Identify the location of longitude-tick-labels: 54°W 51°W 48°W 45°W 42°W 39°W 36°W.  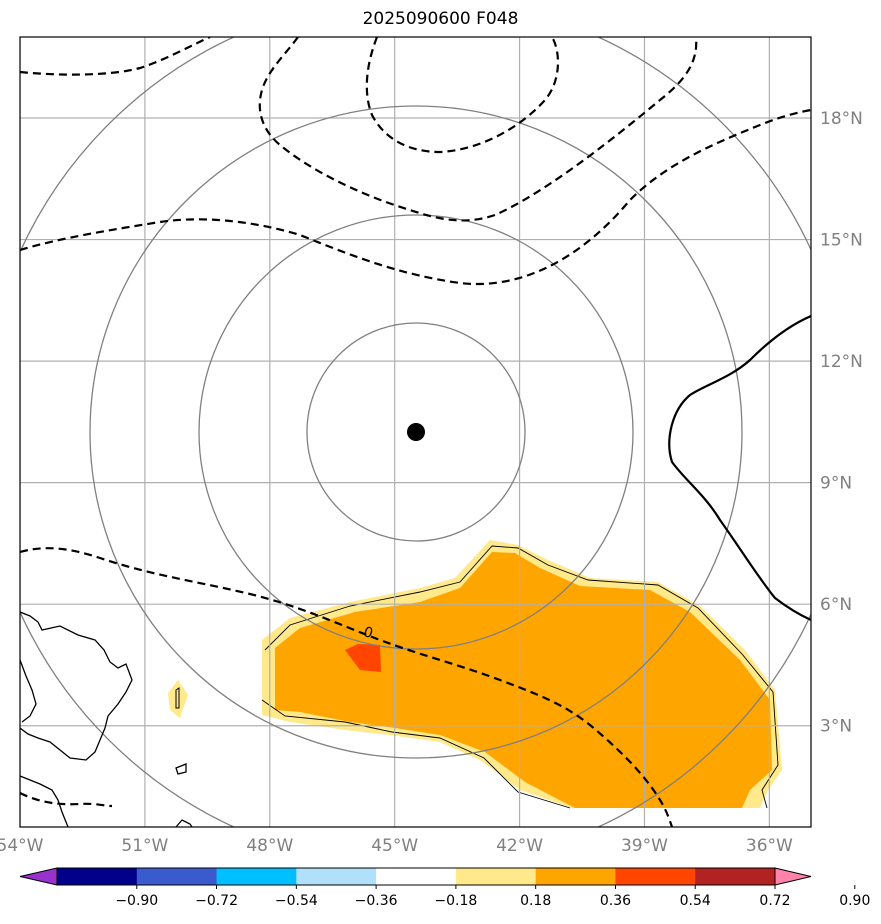
(396, 846).